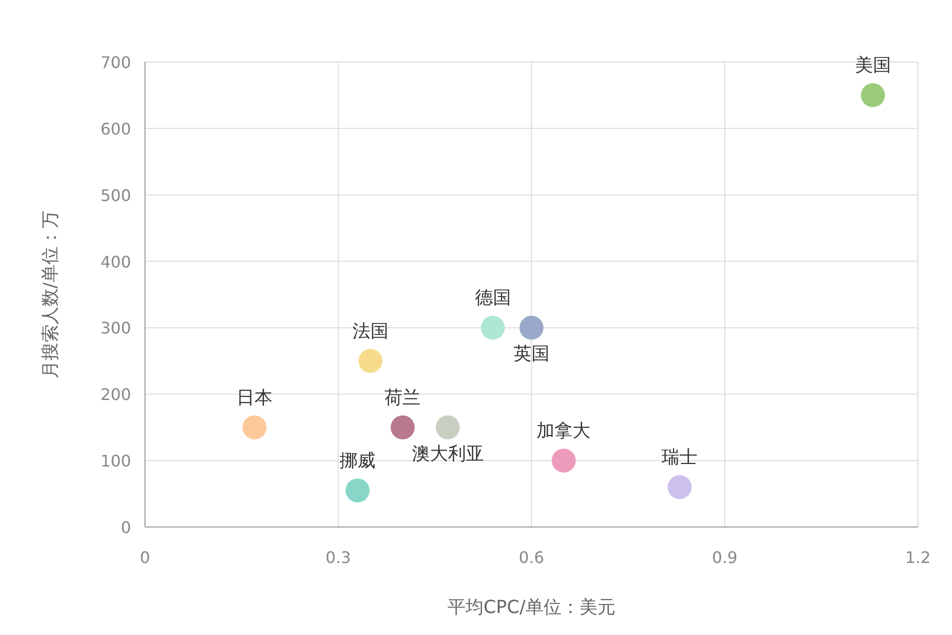  Describe the element at coordinates (531, 557) in the screenshot. I see `x-tick-label: 0.6` at that location.